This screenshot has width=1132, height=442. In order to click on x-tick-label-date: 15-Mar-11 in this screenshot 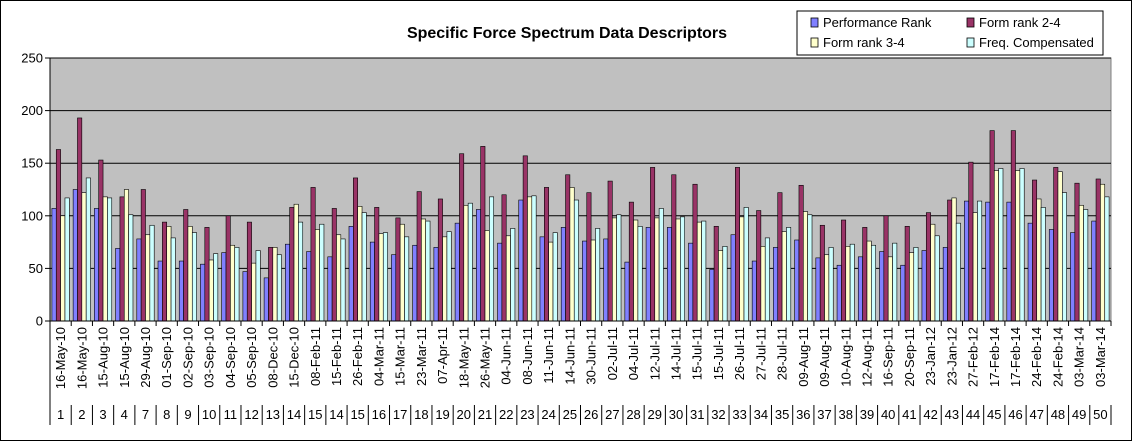, I will do `click(400, 356)`.